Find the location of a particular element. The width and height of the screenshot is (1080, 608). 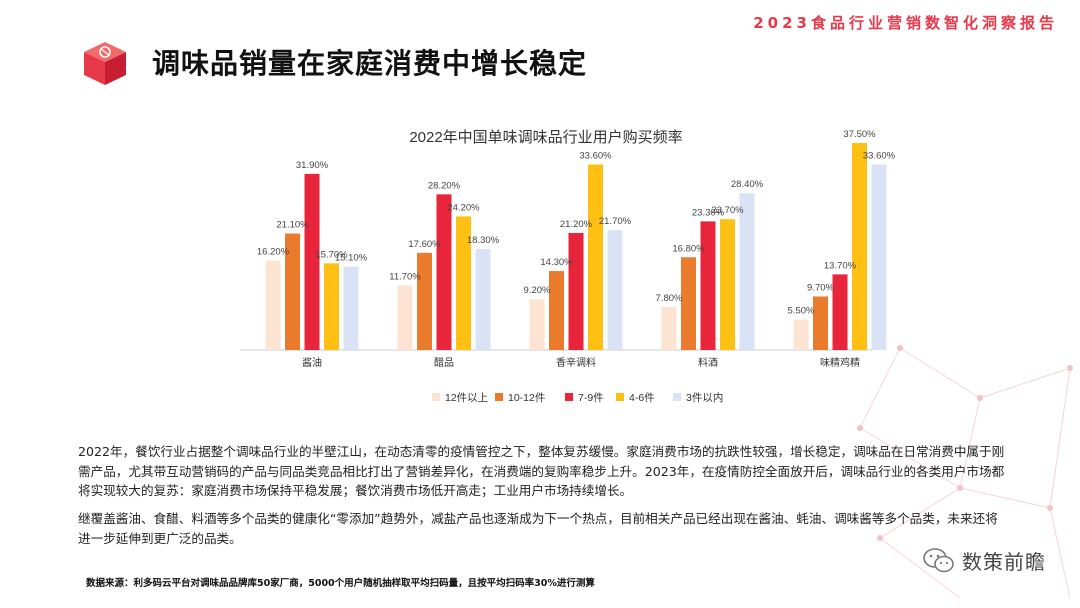

data-label: 14.30% is located at coordinates (556, 262).